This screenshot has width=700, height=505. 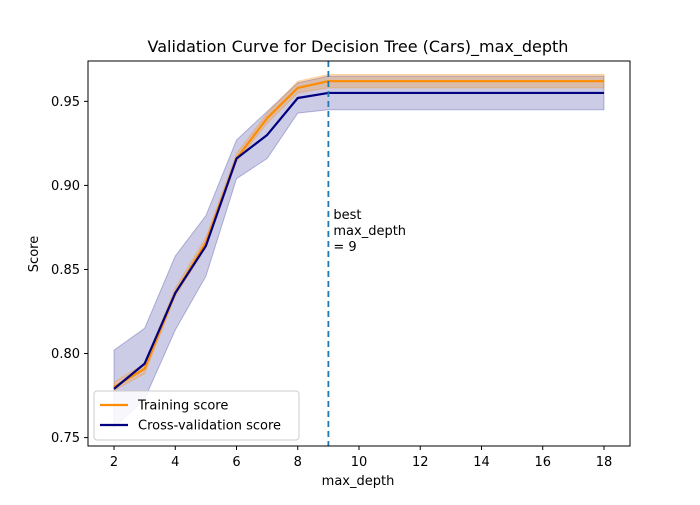 What do you see at coordinates (65, 354) in the screenshot?
I see `y-tick-label: 0.80` at bounding box center [65, 354].